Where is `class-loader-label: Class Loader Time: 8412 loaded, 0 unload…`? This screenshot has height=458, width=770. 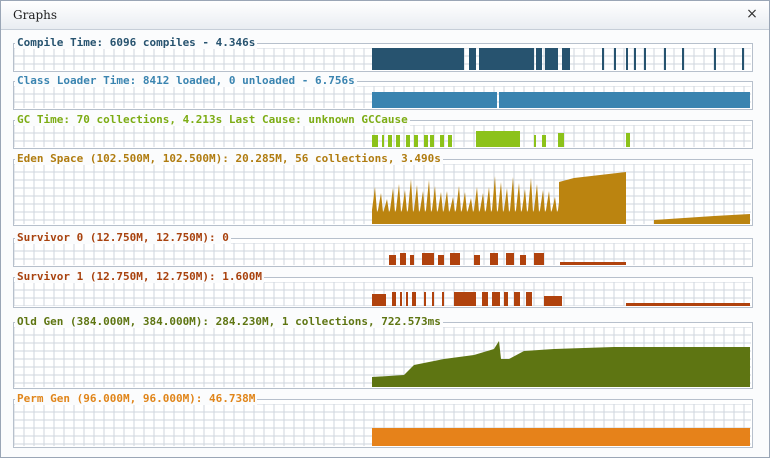 class-loader-label: Class Loader Time: 8412 loaded, 0 unload… is located at coordinates (186, 80).